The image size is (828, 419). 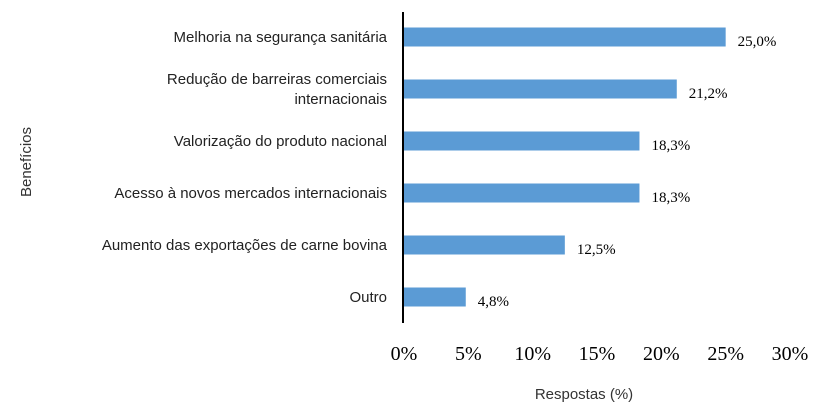 What do you see at coordinates (532, 354) in the screenshot?
I see `x-tick-label: 10%` at bounding box center [532, 354].